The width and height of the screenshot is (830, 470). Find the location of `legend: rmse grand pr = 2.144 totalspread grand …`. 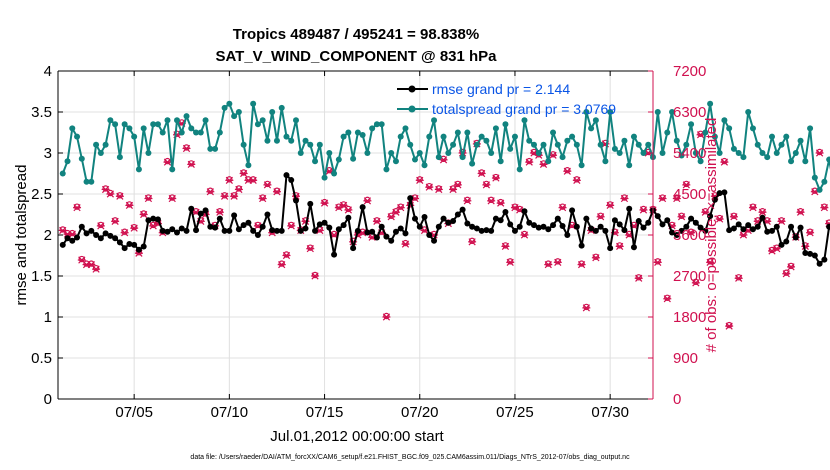

legend: rmse grand pr = 2.144 totalspread grand … is located at coordinates (506, 99).